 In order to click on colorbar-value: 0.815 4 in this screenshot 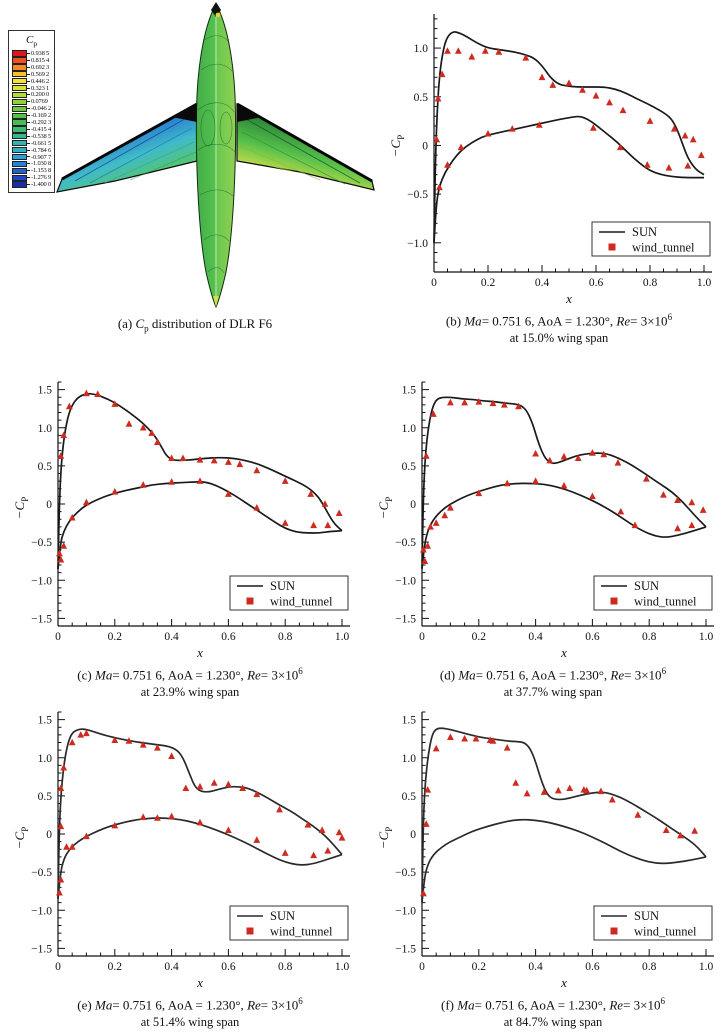, I will do `click(40, 61)`.